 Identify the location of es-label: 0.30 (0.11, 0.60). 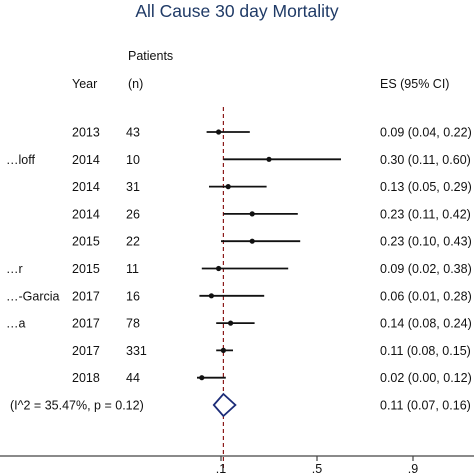
(425, 160).